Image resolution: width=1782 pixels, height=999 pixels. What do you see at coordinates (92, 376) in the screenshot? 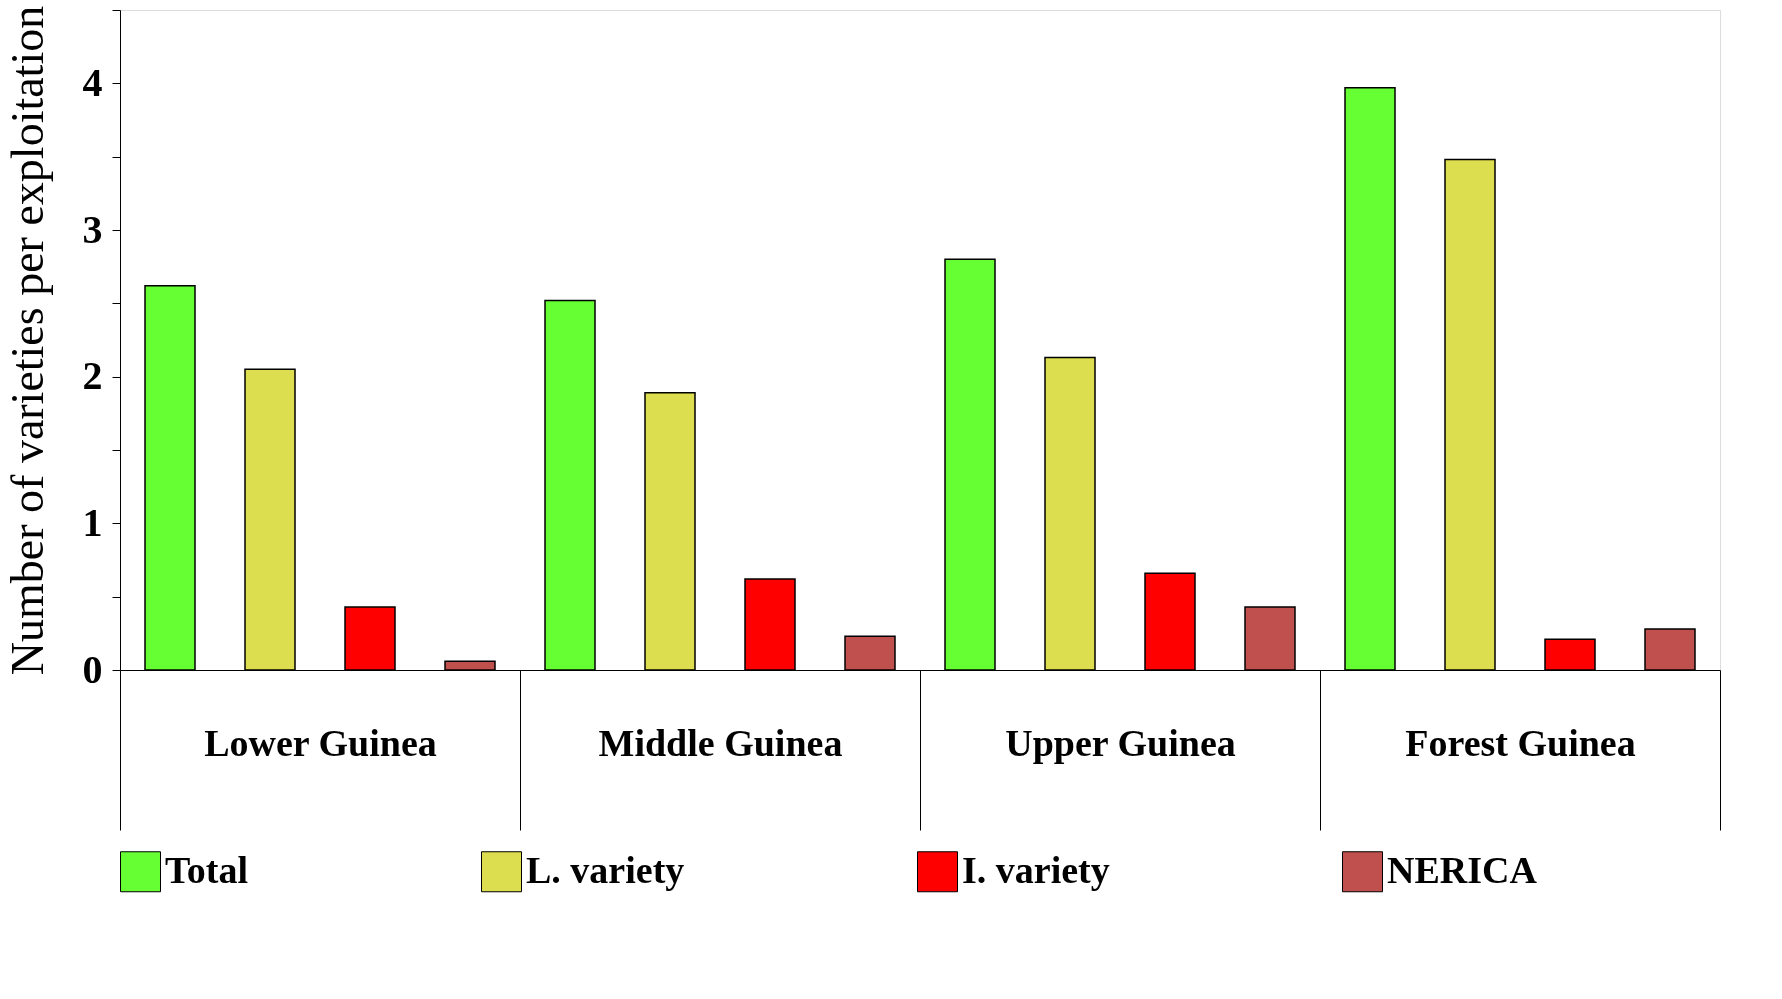
I see `y-tick-label: 2` at bounding box center [92, 376].